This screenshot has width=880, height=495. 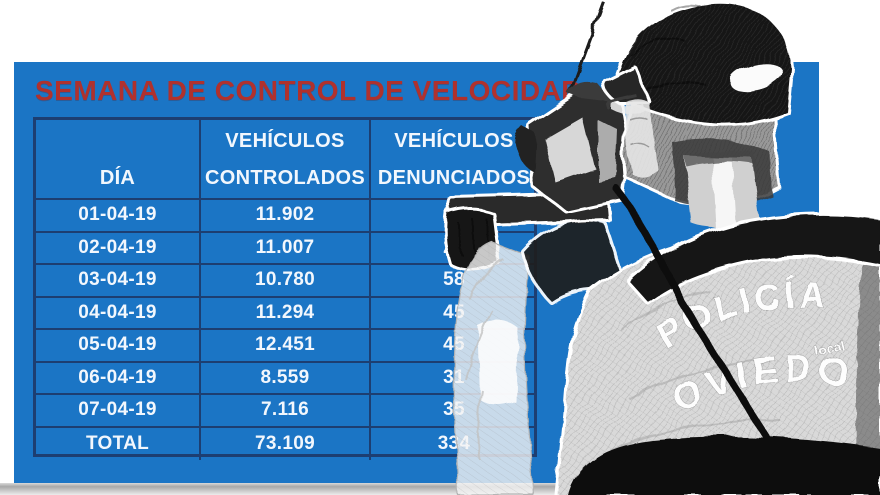 I want to click on cell-controlled: 11.294, so click(x=286, y=313).